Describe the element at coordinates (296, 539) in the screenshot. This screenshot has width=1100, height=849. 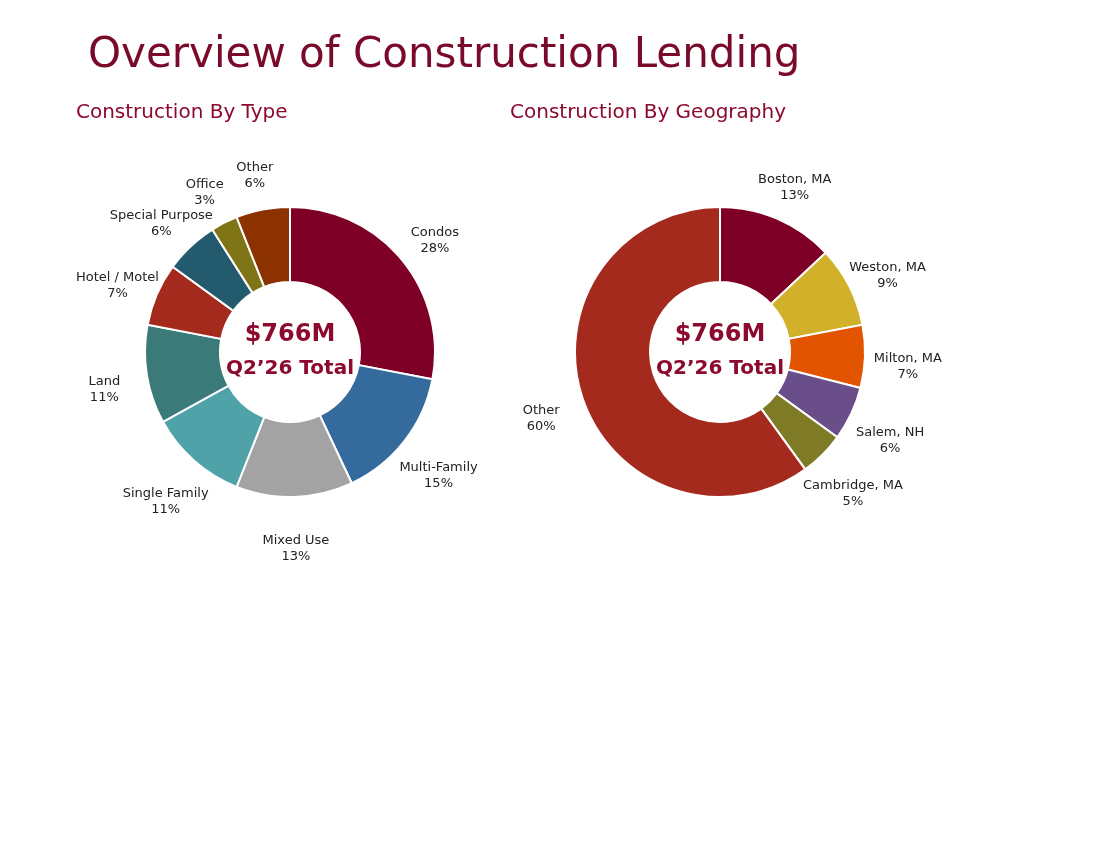
I see `slice-label: Mixed Use` at that location.